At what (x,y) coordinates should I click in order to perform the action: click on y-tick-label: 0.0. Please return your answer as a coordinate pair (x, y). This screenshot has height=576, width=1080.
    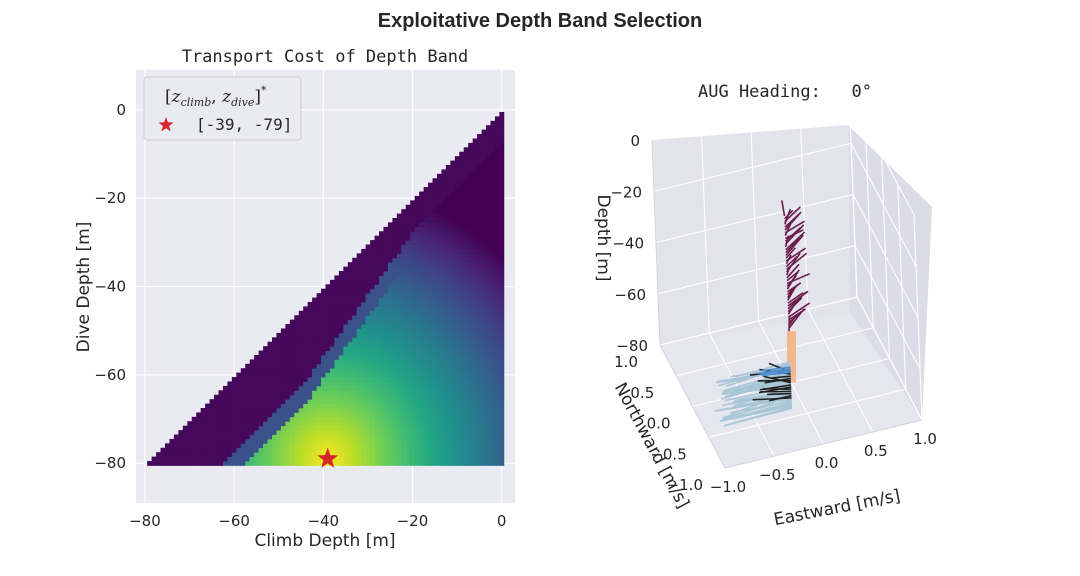
    Looking at the image, I should click on (659, 424).